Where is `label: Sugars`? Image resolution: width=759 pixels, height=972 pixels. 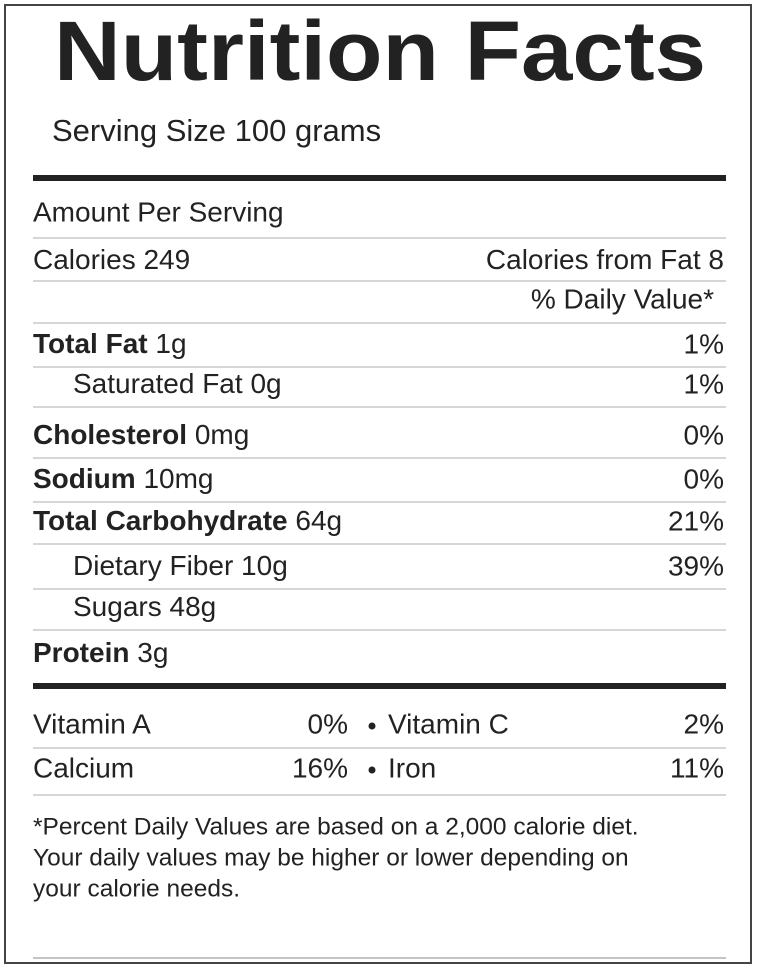 label: Sugars is located at coordinates (117, 606).